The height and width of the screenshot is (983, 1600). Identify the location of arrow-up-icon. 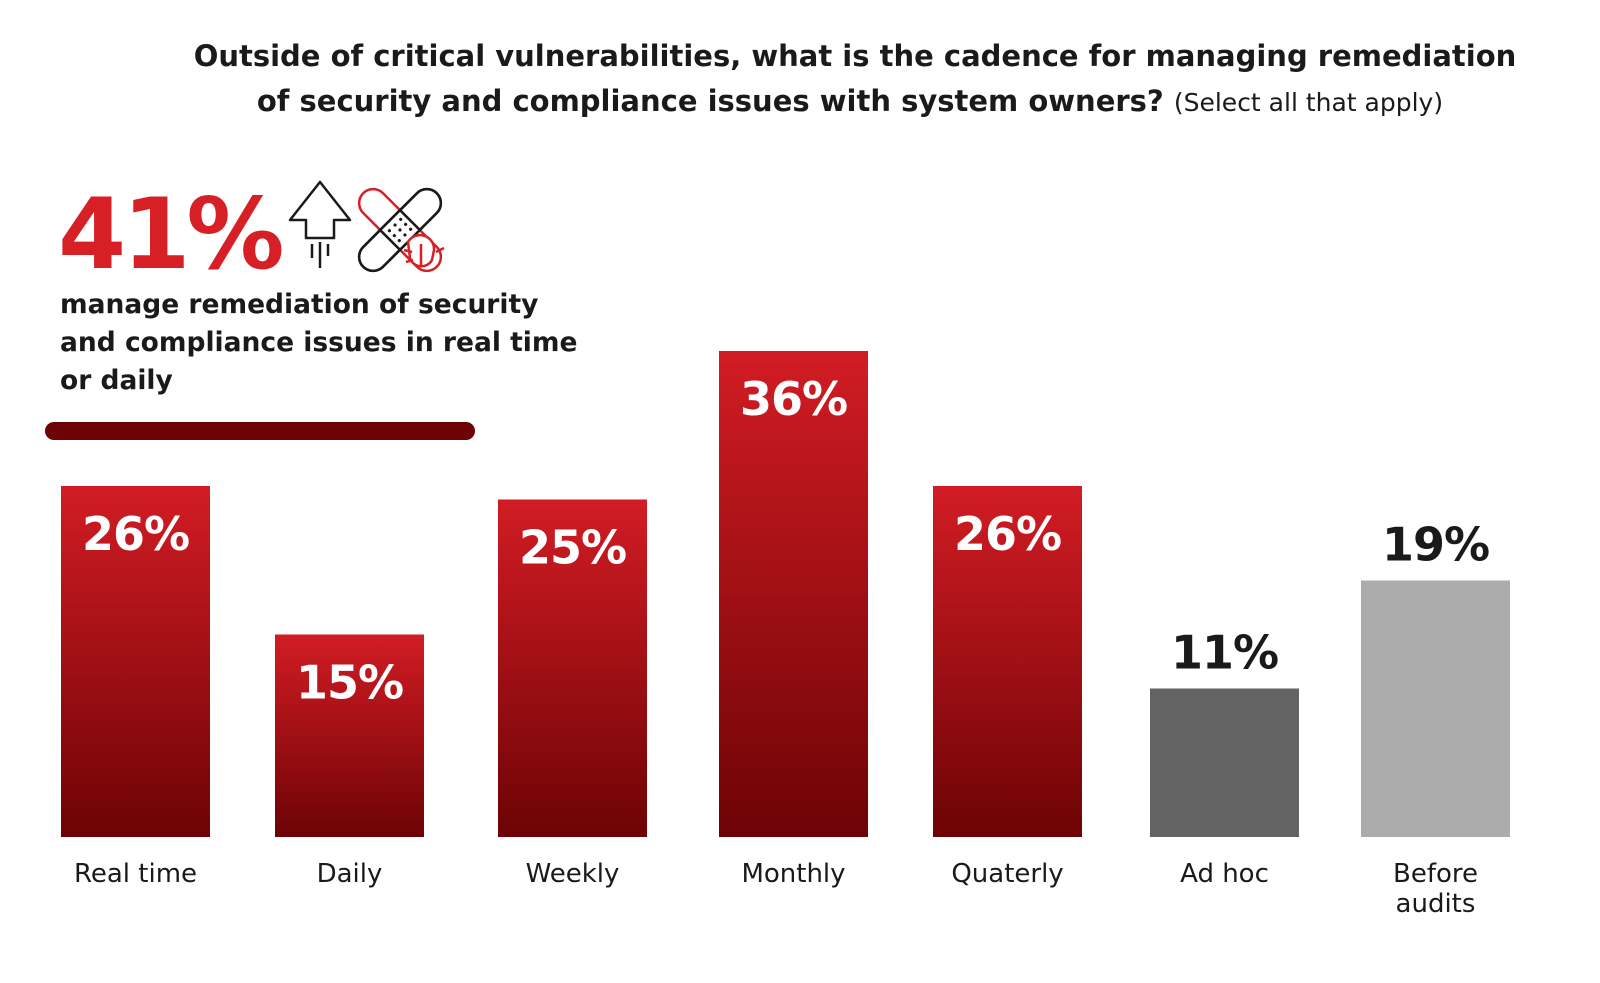
(320, 224).